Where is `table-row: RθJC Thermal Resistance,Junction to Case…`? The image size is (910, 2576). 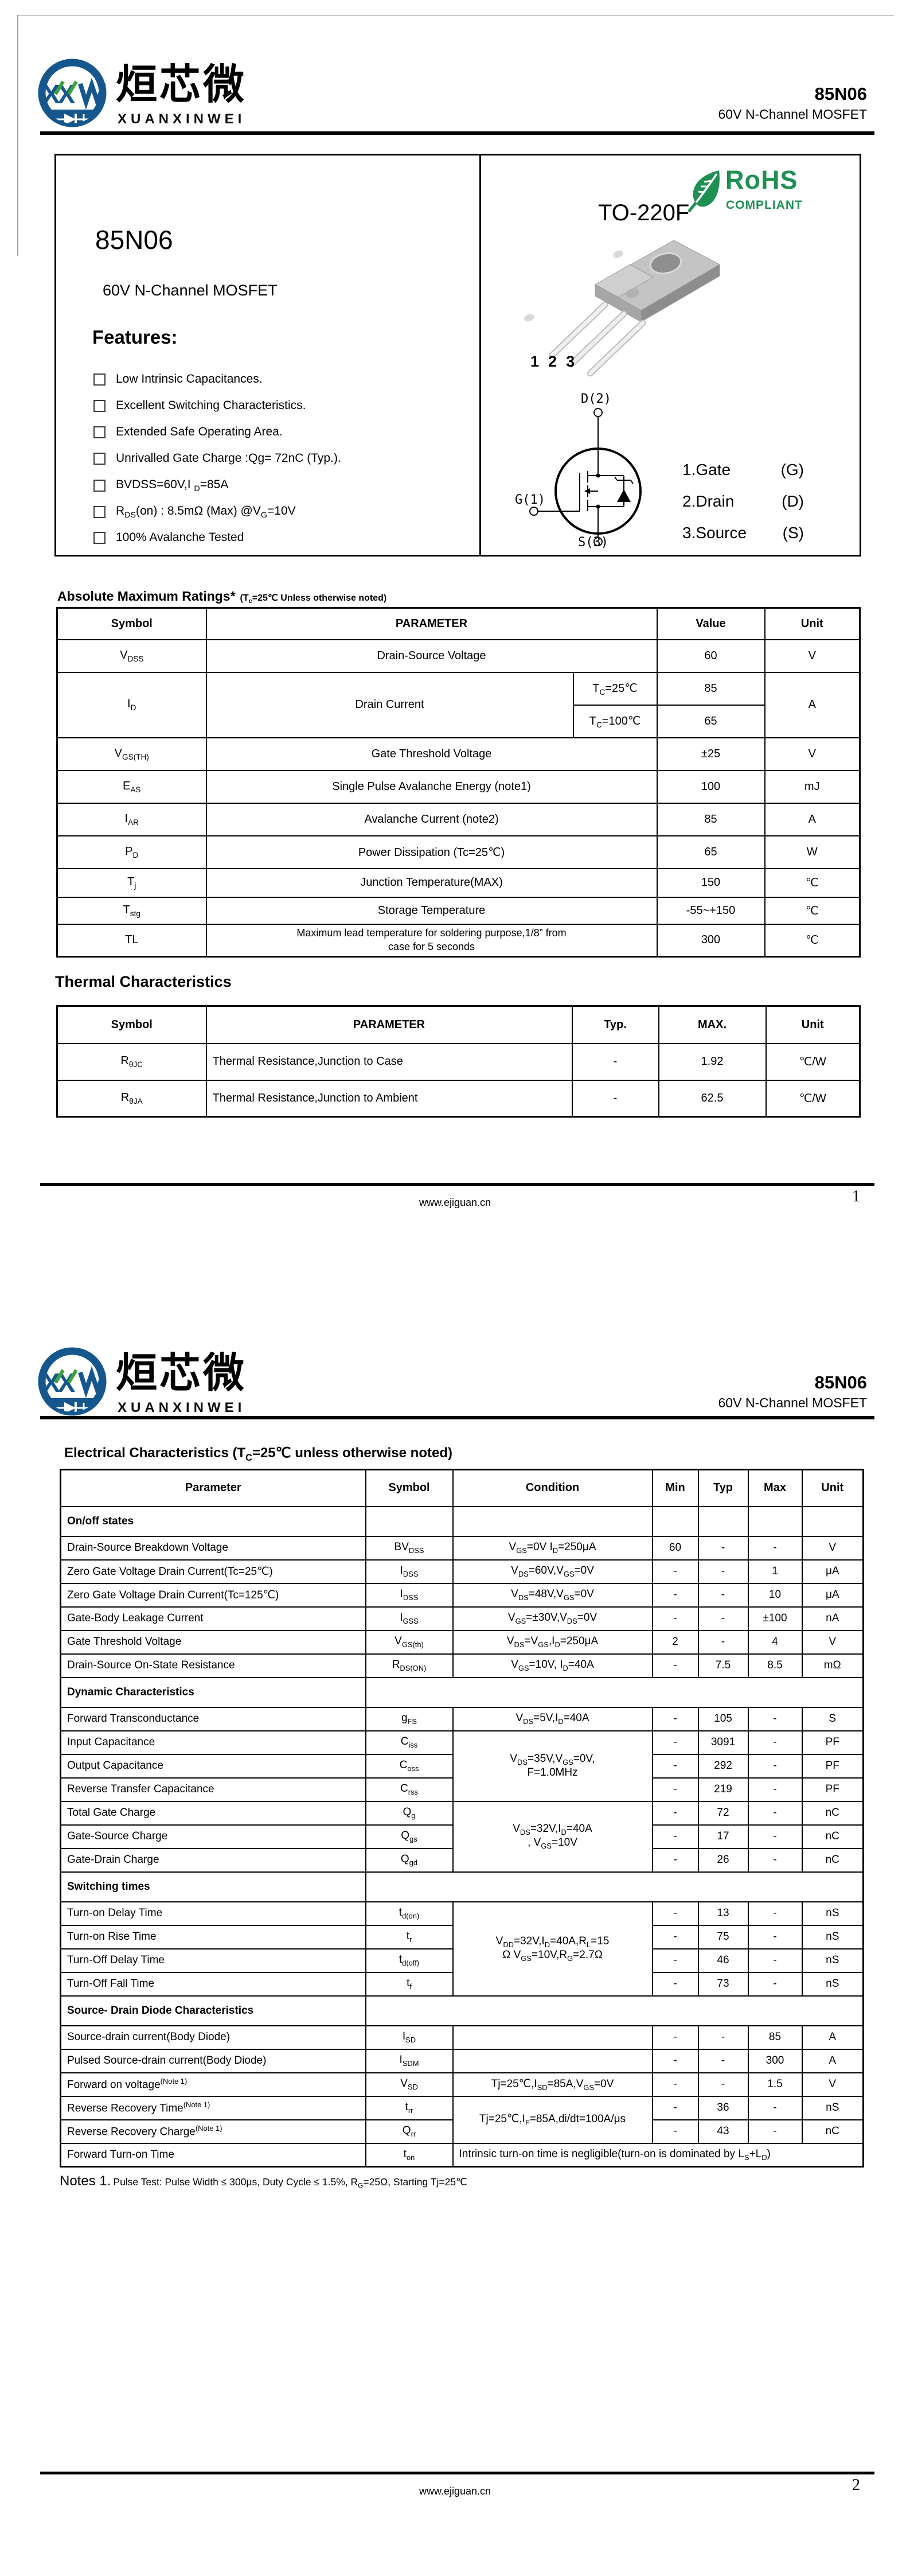 table-row: RθJC Thermal Resistance,Junction to Case… is located at coordinates (458, 1061).